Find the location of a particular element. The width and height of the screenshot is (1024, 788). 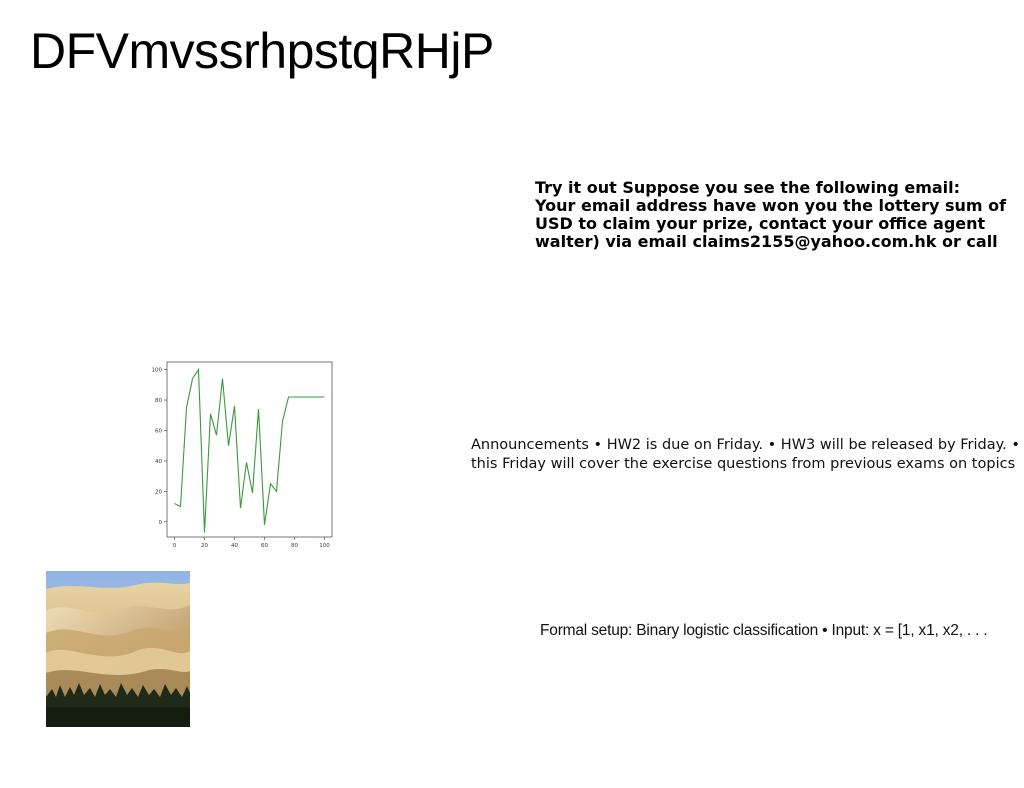

chart-frame is located at coordinates (249, 449).